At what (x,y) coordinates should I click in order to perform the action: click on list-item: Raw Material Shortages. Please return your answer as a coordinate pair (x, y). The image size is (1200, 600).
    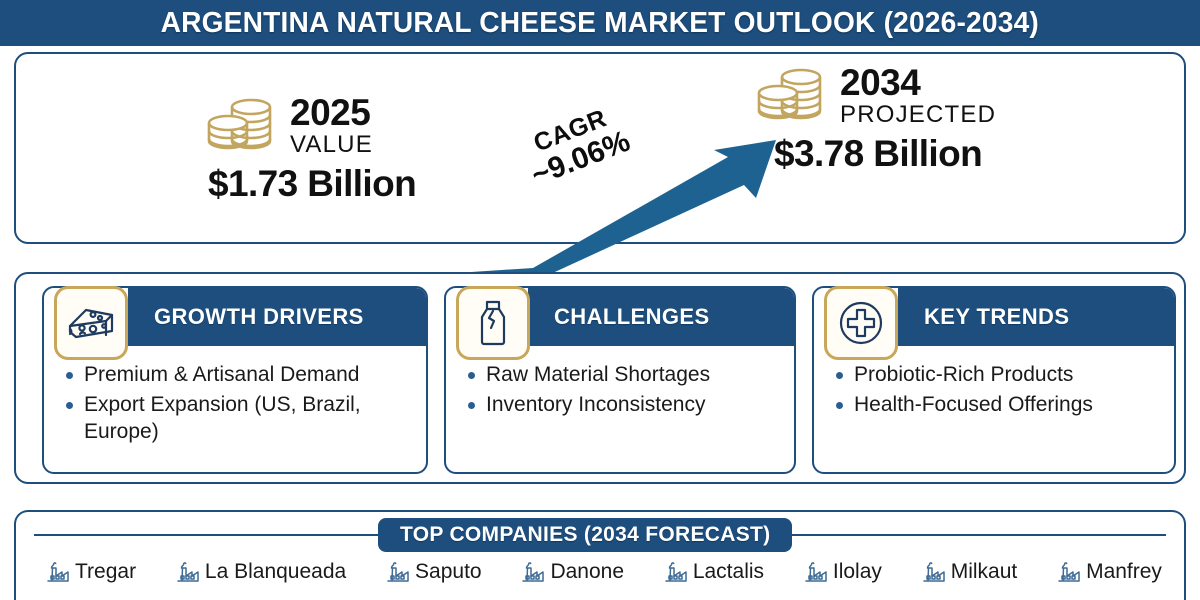
    Looking at the image, I should click on (624, 375).